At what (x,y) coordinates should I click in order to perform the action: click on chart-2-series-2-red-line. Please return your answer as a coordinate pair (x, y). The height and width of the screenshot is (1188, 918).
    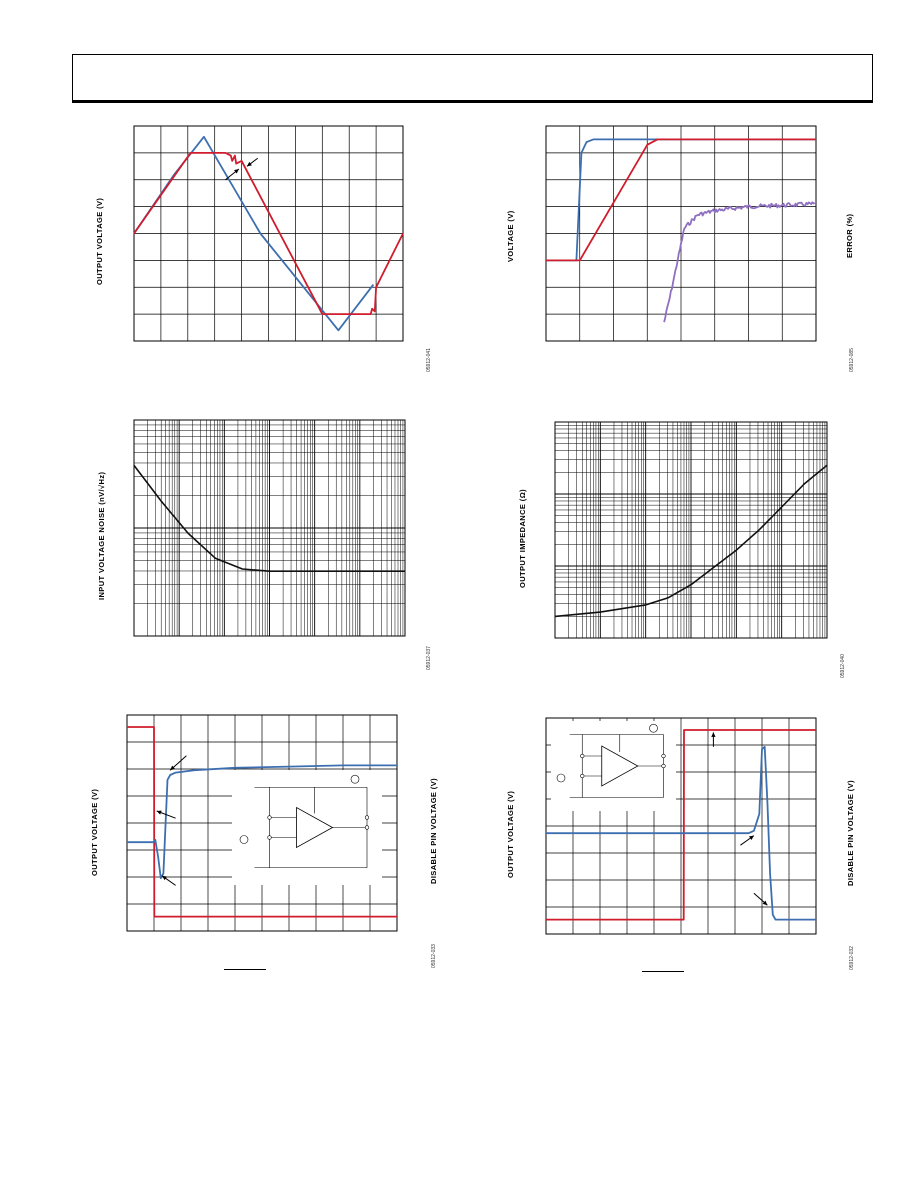
    Looking at the image, I should click on (681, 200).